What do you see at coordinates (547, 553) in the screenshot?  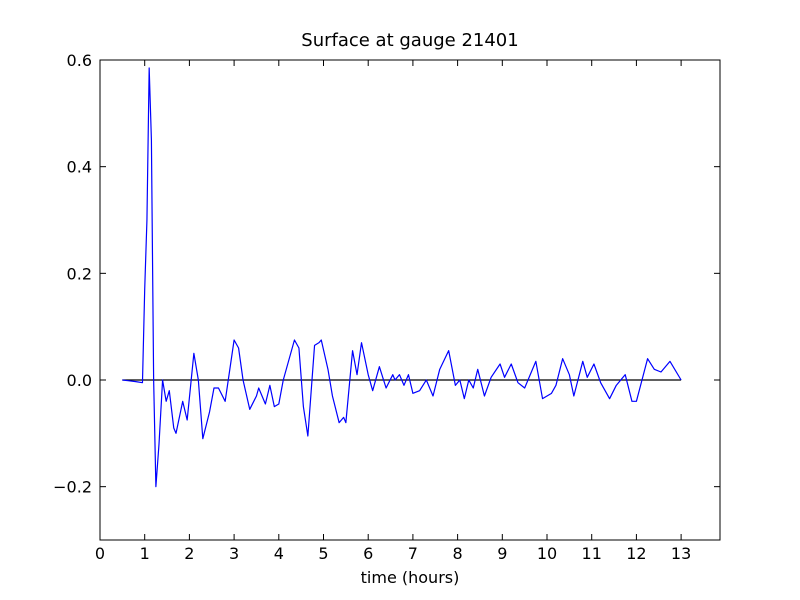 I see `x-tick-label: 10` at bounding box center [547, 553].